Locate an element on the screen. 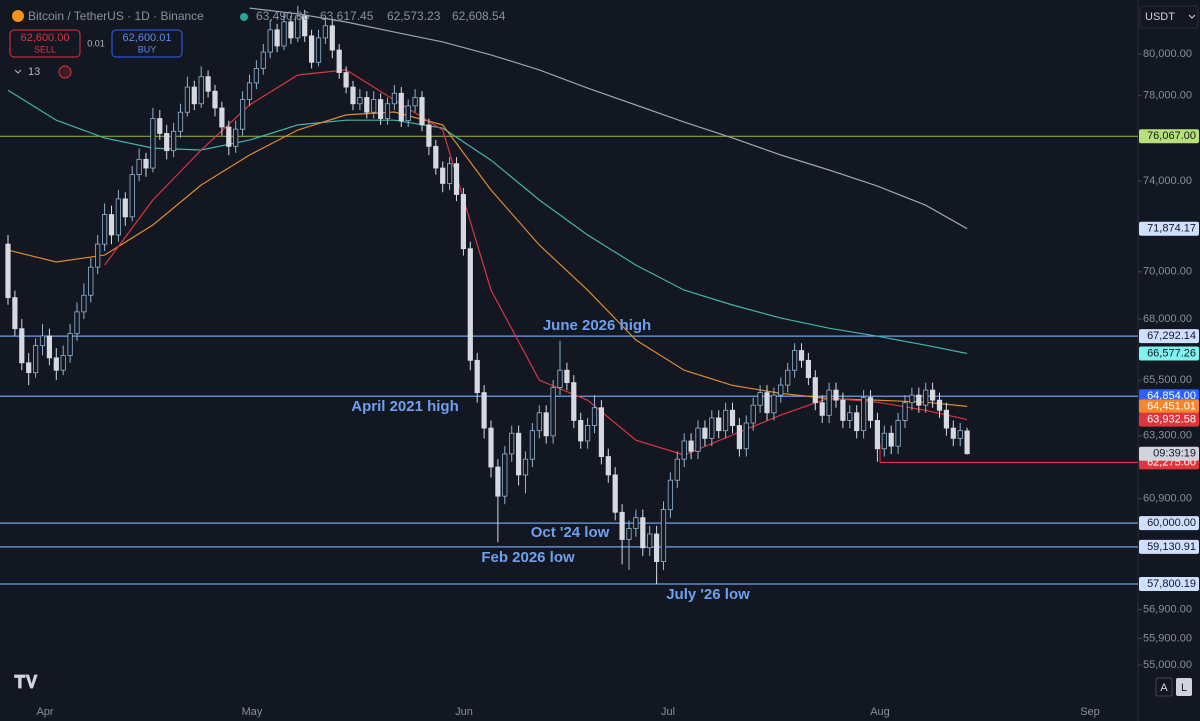 The height and width of the screenshot is (721, 1200). y-tick-label: 78,000.00 is located at coordinates (1167, 95).